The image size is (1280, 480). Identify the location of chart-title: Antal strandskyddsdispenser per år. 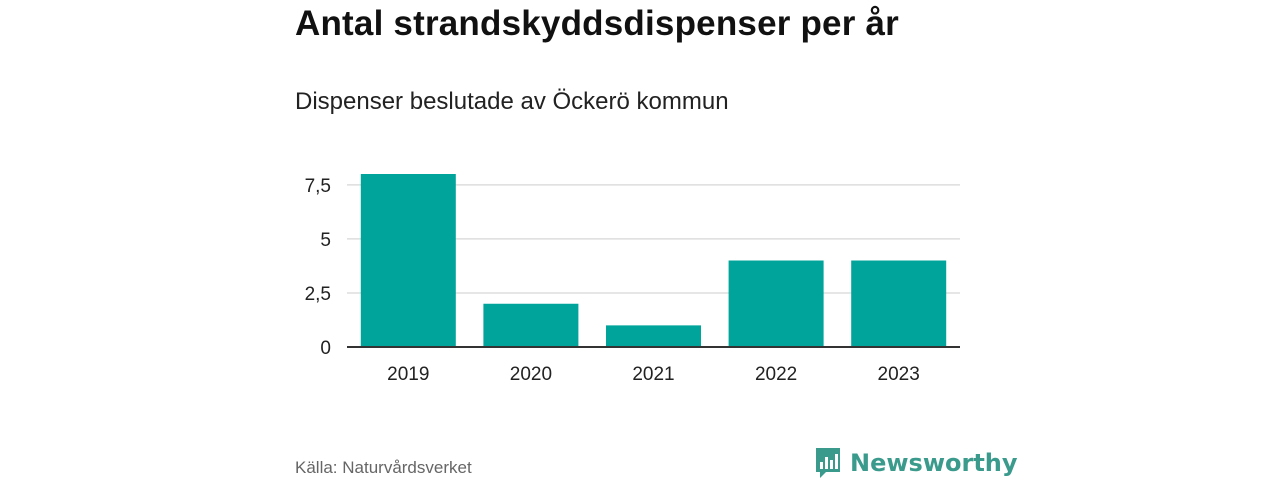
(597, 23).